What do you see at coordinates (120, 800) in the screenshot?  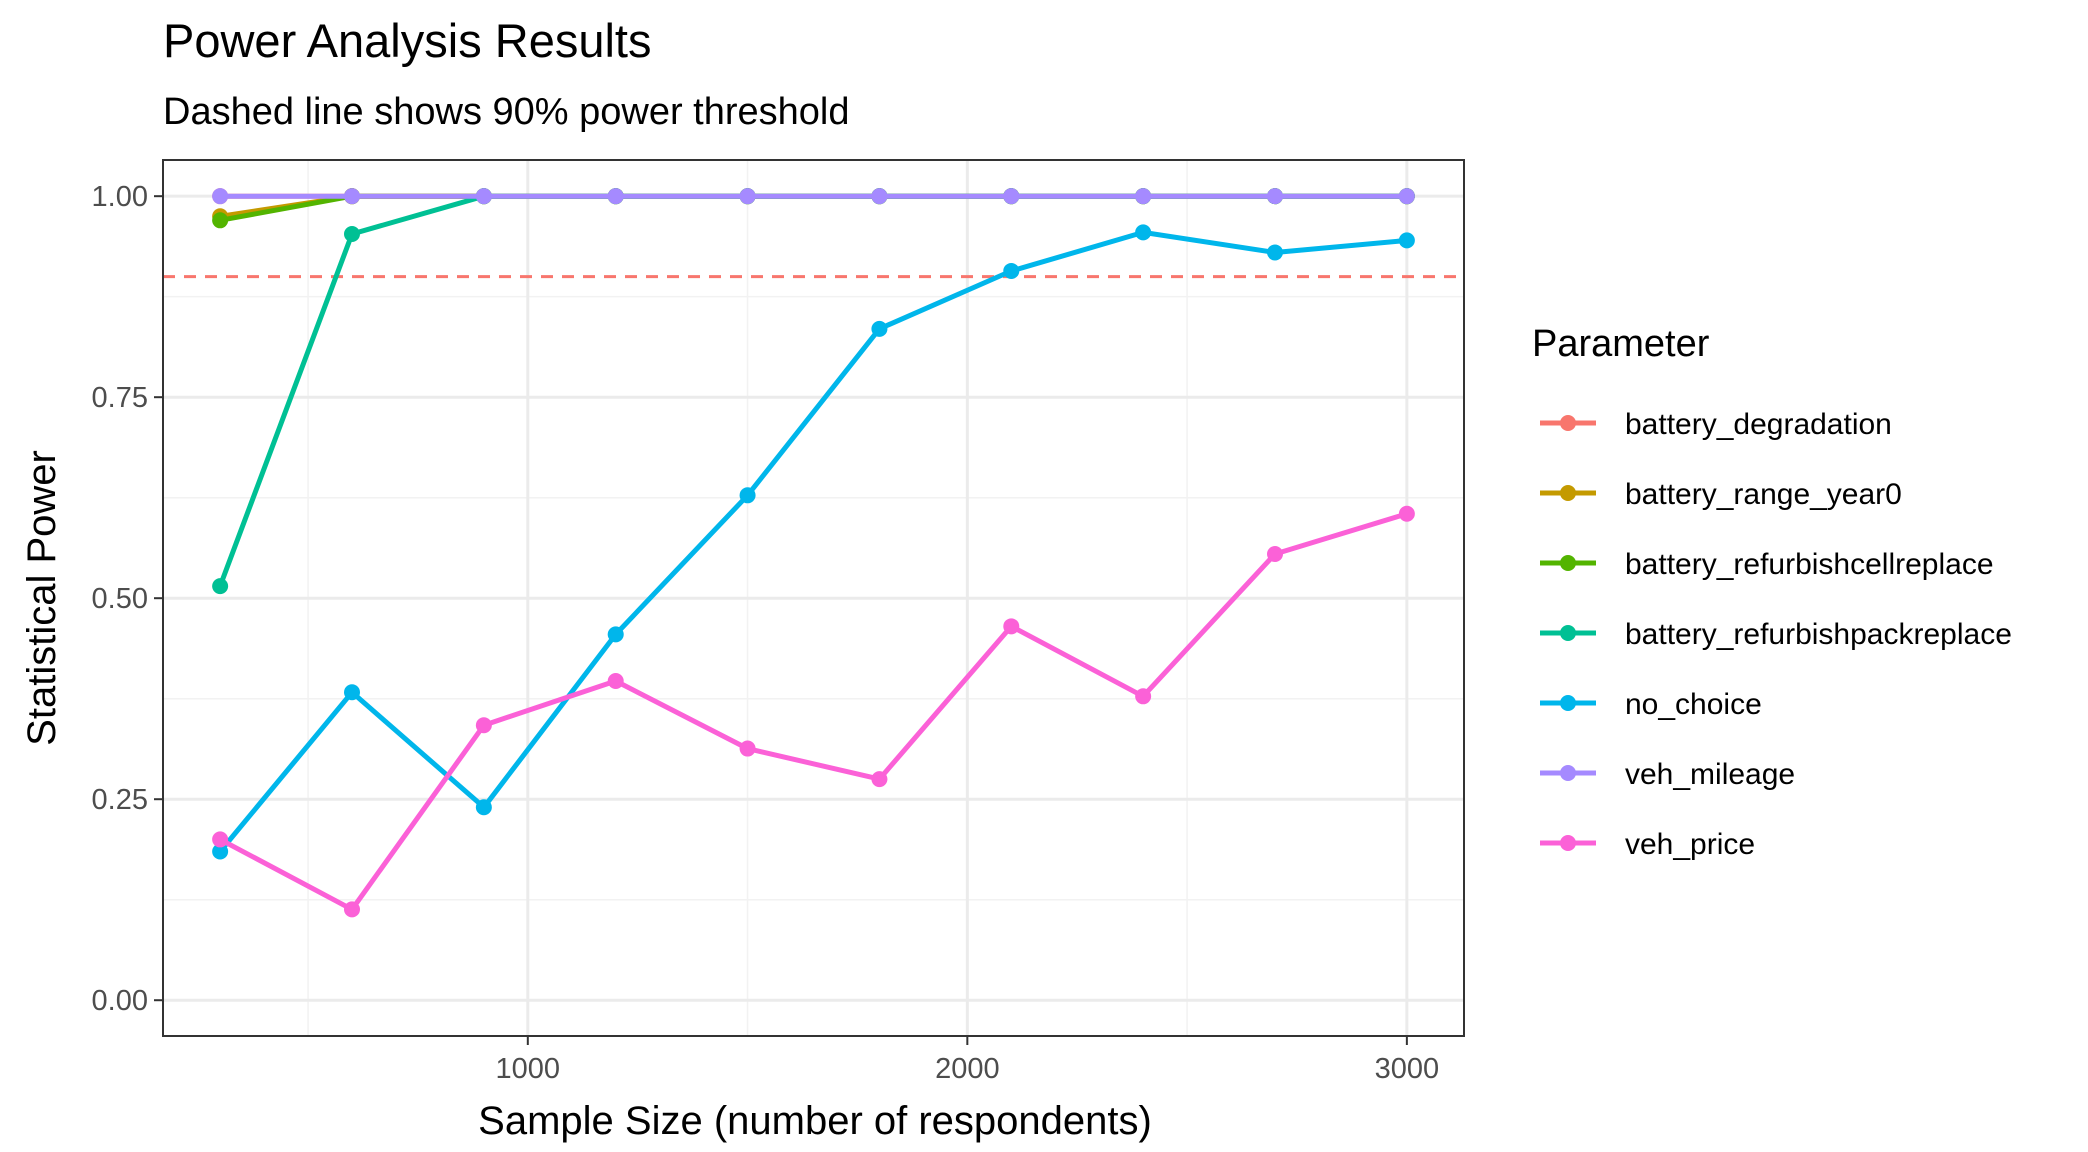 I see `y-tick-label: 0.25` at bounding box center [120, 800].